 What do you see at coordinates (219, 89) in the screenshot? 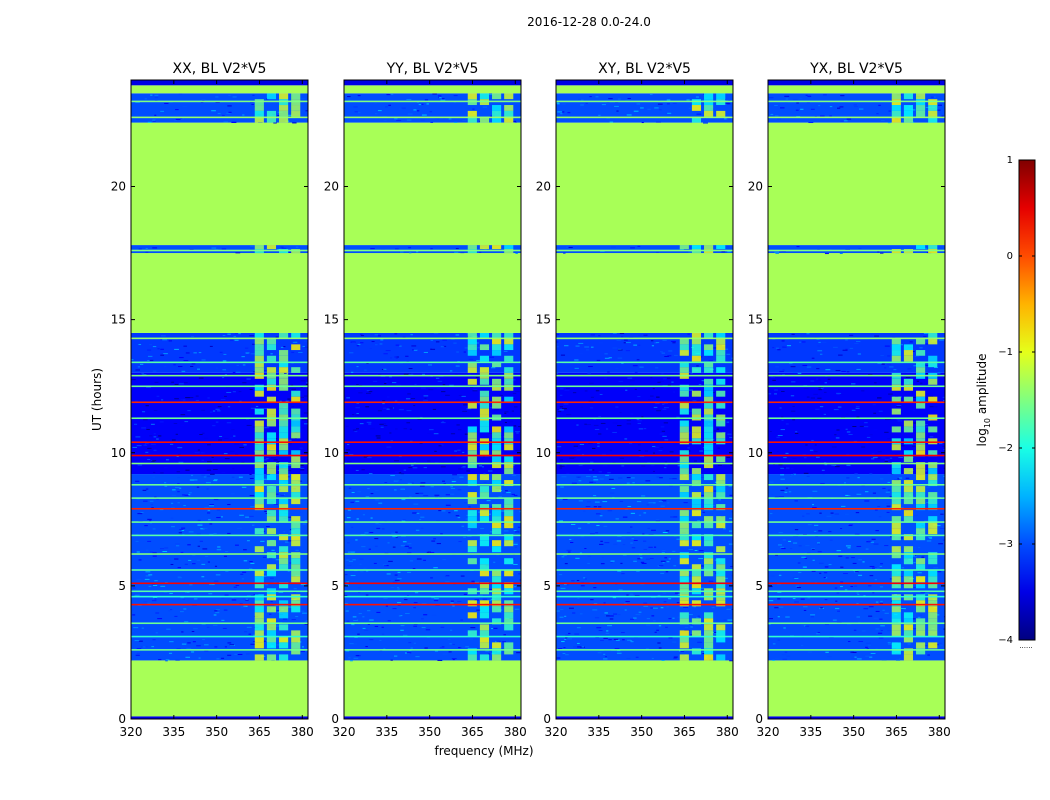
I see `time-band` at bounding box center [219, 89].